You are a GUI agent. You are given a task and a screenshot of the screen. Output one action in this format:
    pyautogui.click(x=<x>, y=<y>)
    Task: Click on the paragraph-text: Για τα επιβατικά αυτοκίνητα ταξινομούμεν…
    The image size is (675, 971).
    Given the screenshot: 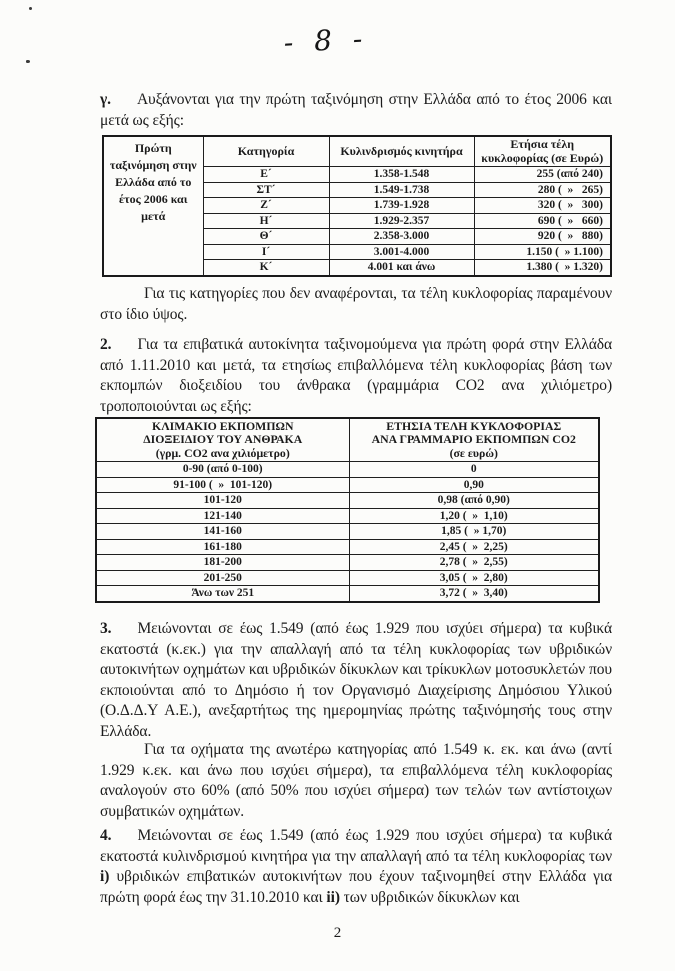 What is the action you would take?
    pyautogui.click(x=356, y=375)
    